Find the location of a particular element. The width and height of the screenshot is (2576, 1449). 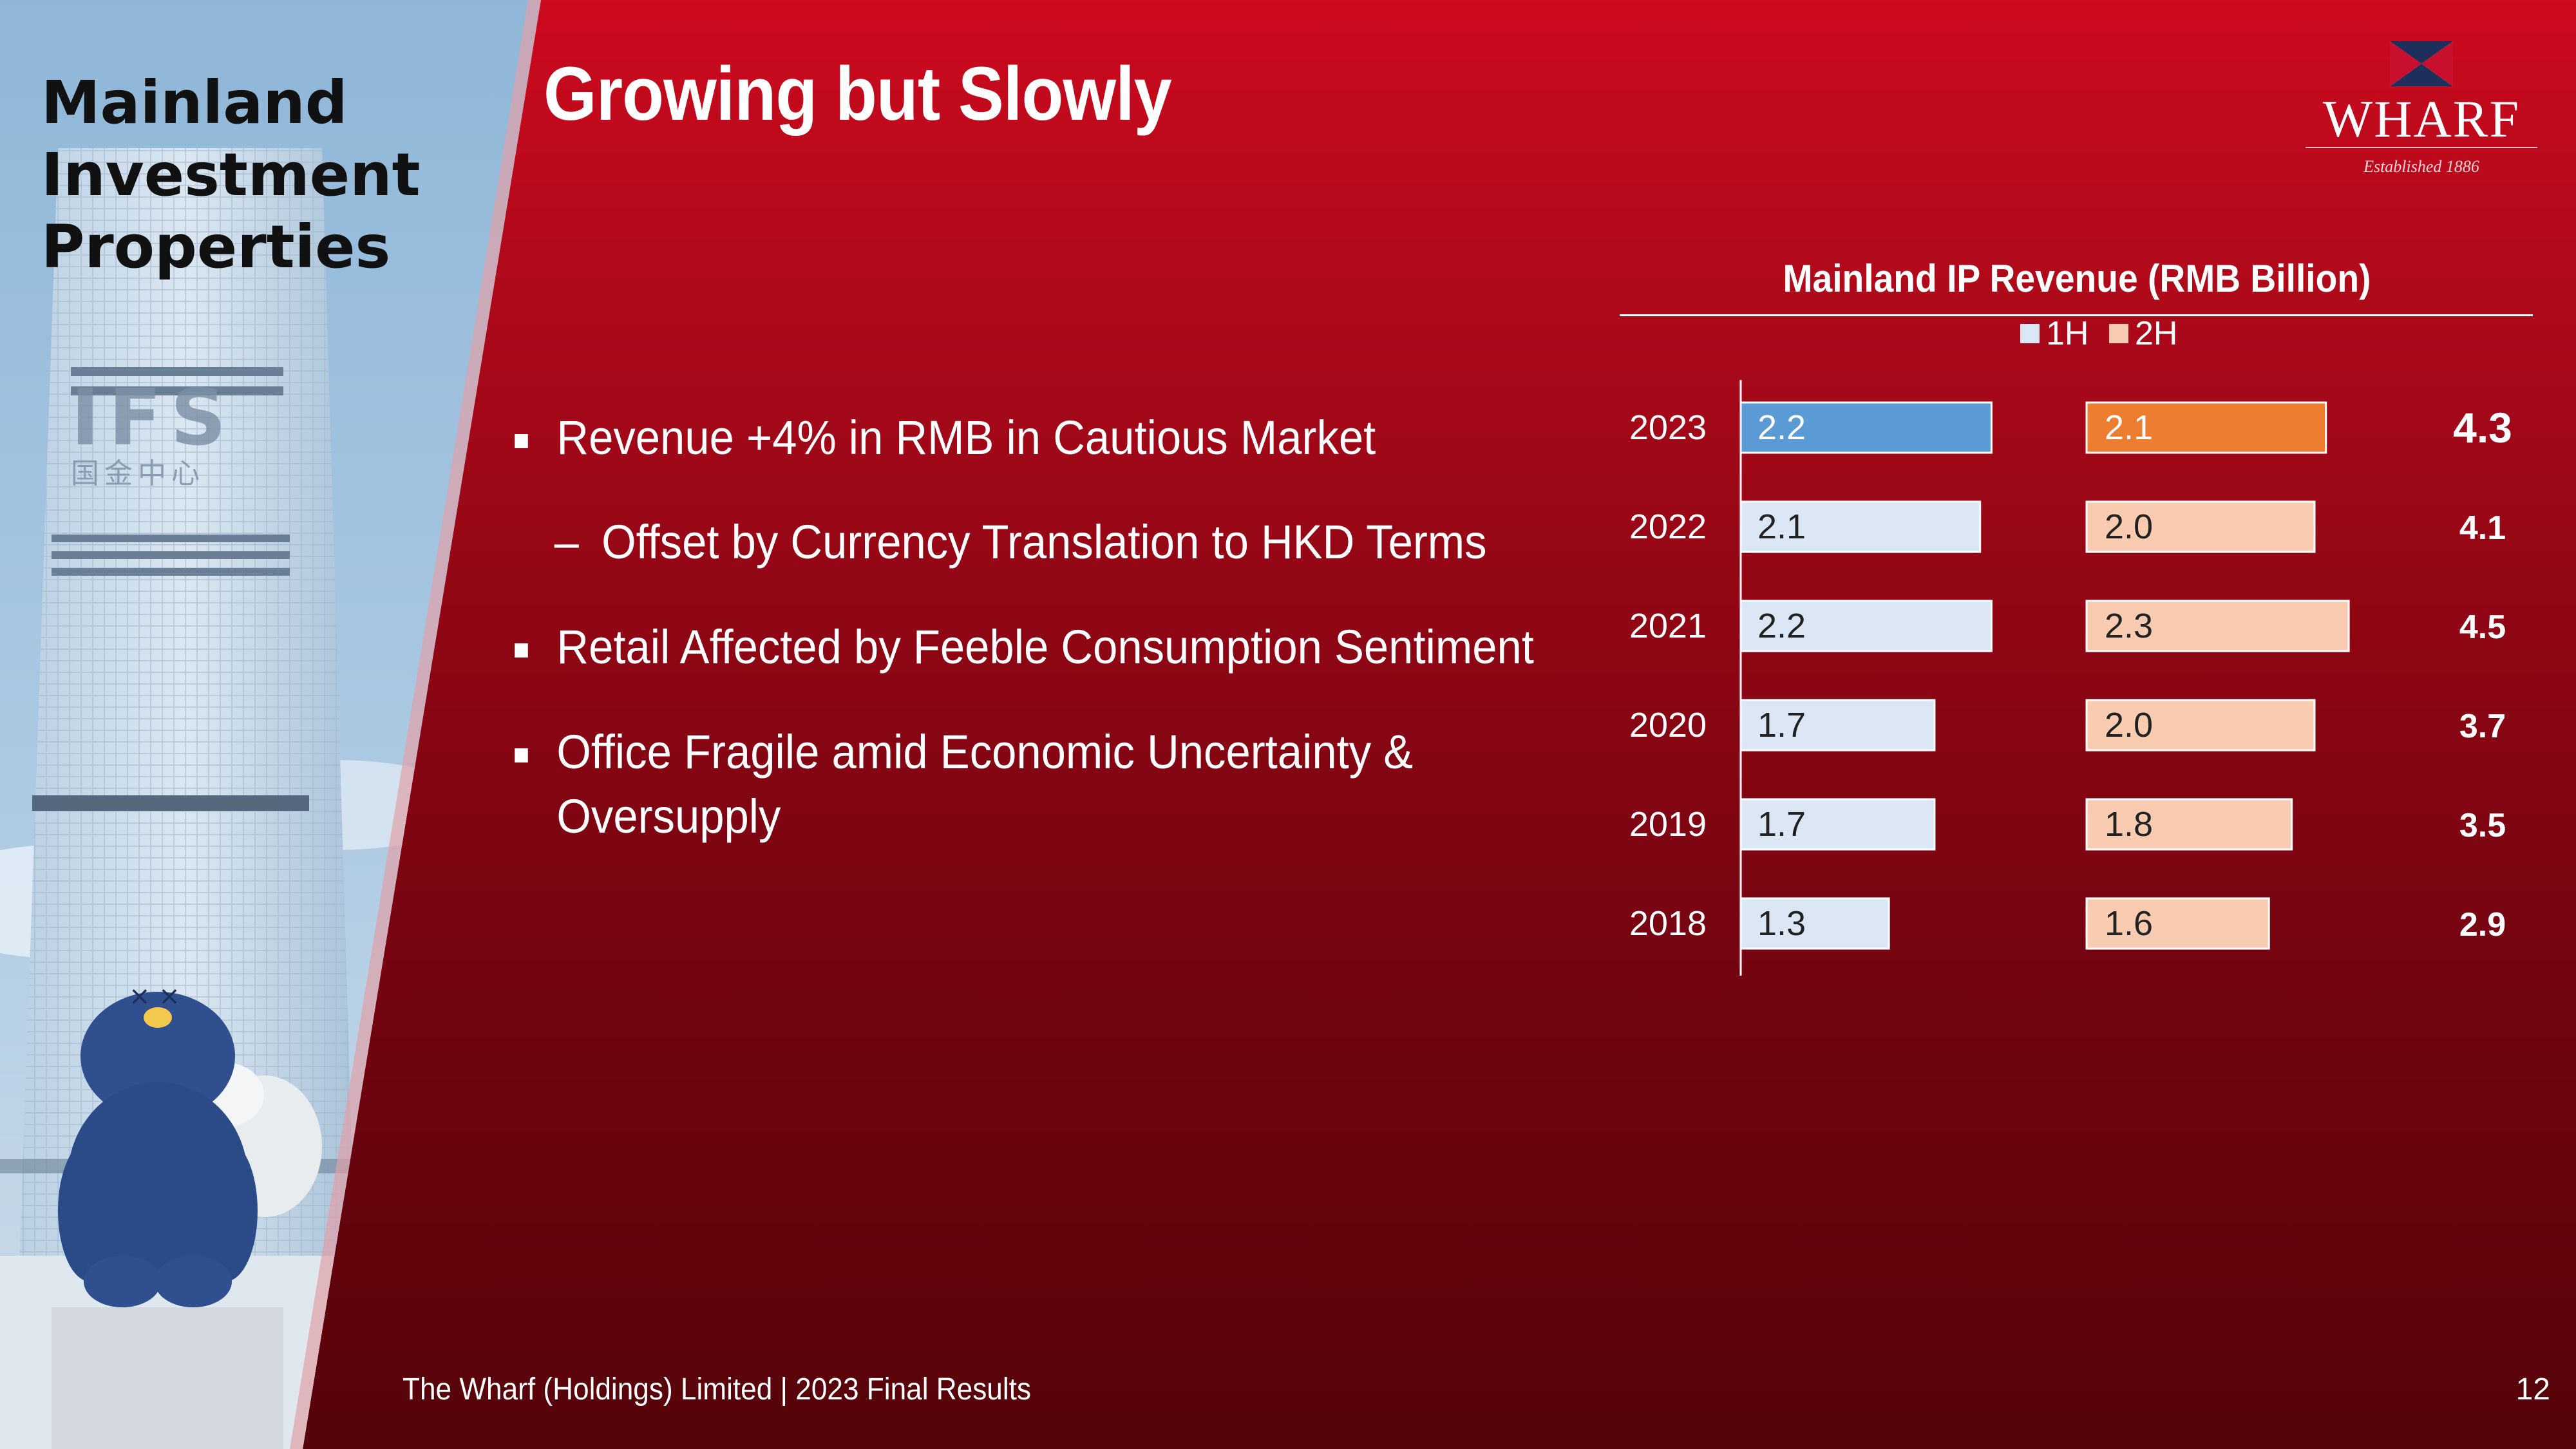

bar-2h-value-label: 1.6 is located at coordinates (2129, 923).